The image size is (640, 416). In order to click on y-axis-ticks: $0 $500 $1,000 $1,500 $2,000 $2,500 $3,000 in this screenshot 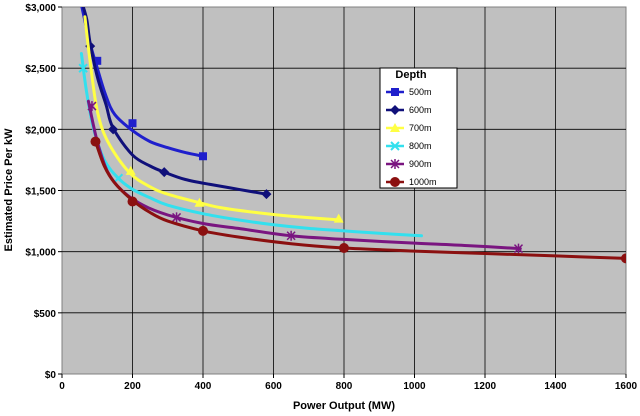, I will do `click(43, 192)`.